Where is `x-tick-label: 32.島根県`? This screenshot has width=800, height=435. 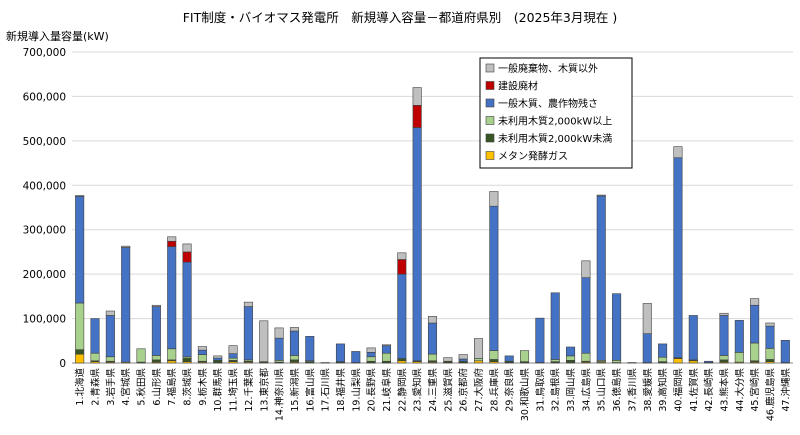 x-tick-label: 32.島根県 is located at coordinates (556, 390).